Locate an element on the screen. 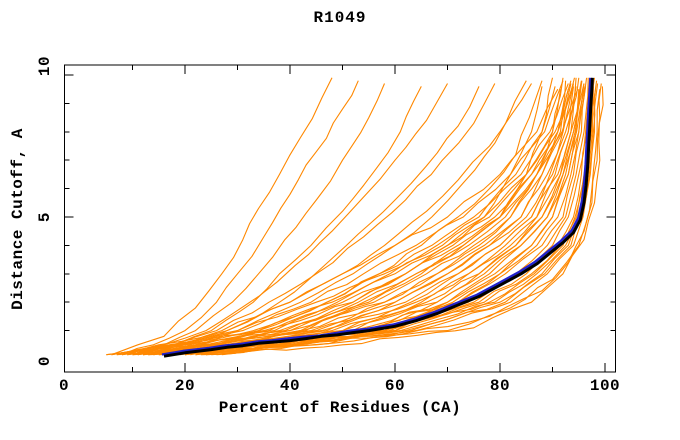 This screenshot has width=680, height=440. y-tick-label: 10 is located at coordinates (45, 66).